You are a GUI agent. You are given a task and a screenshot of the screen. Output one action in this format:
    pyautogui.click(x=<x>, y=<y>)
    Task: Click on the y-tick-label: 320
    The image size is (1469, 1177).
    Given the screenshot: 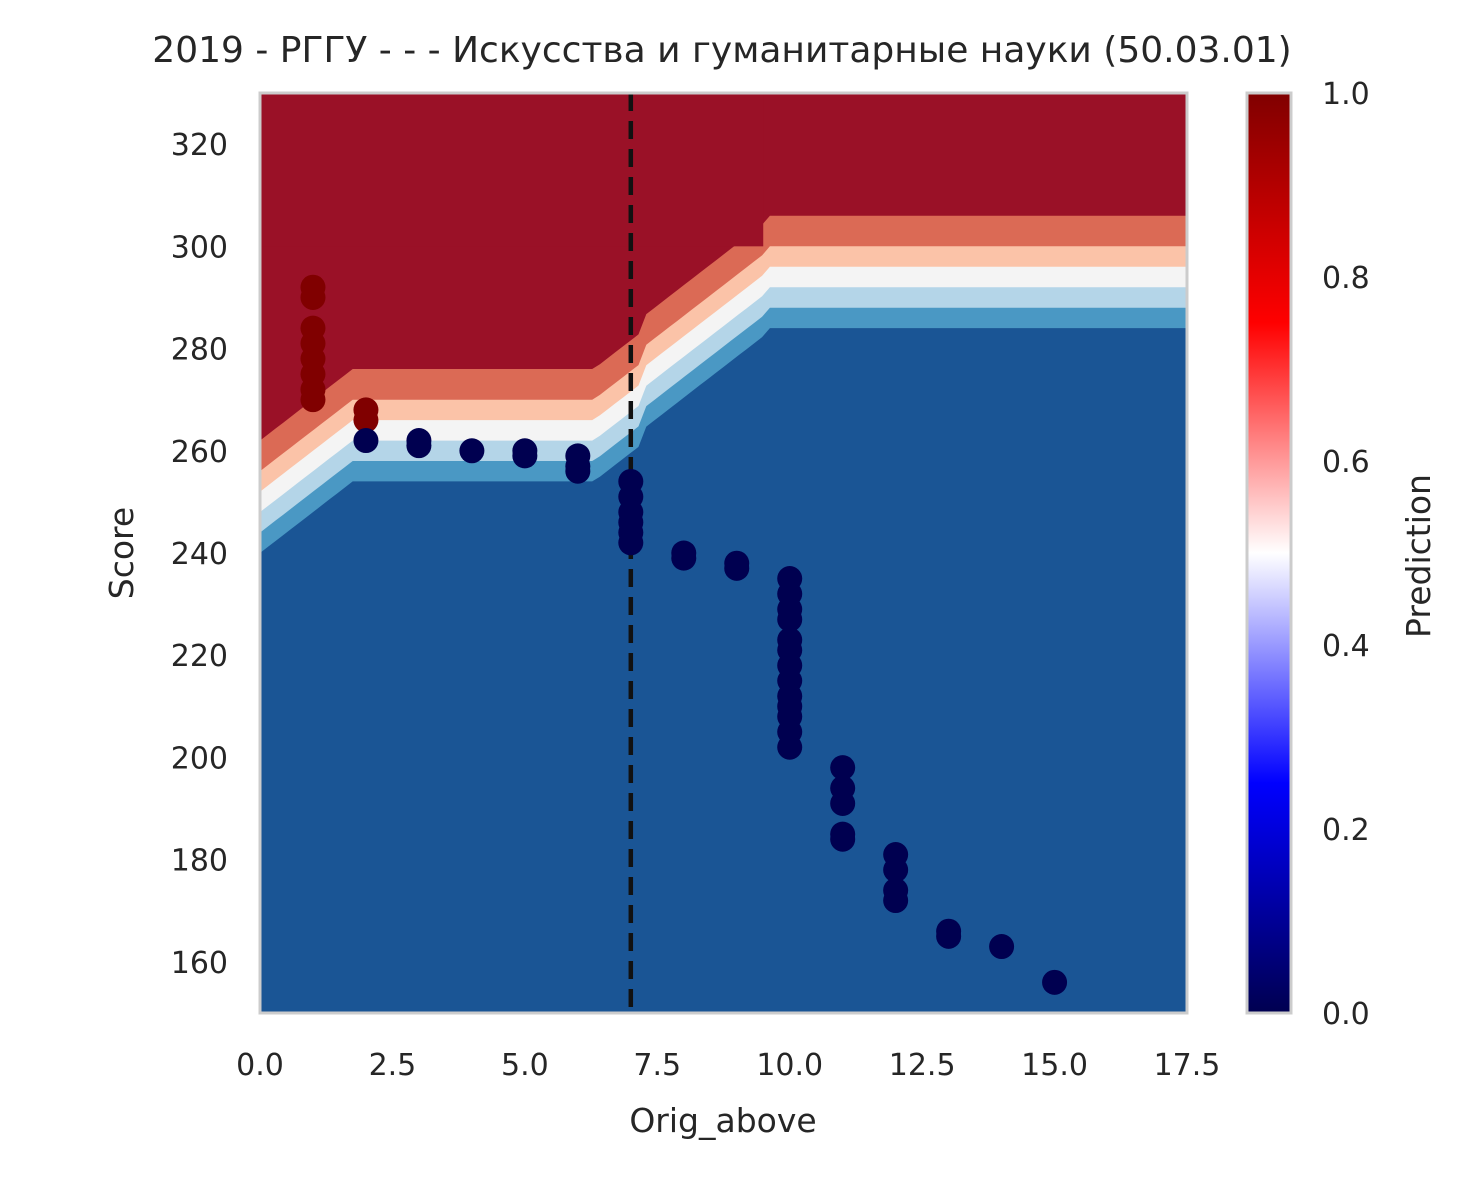 What is the action you would take?
    pyautogui.click(x=199, y=145)
    